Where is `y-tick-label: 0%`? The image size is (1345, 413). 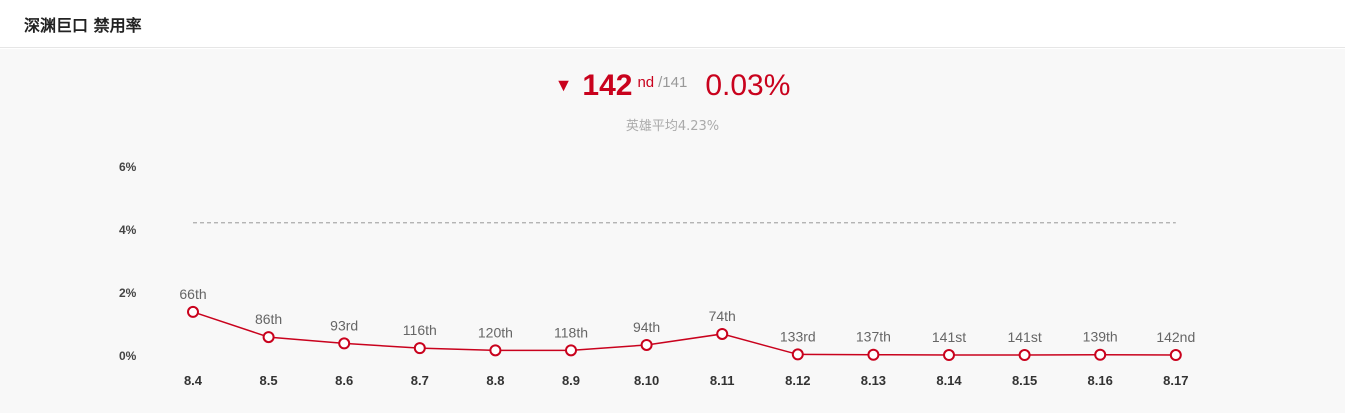
y-tick-label: 0% is located at coordinates (128, 356).